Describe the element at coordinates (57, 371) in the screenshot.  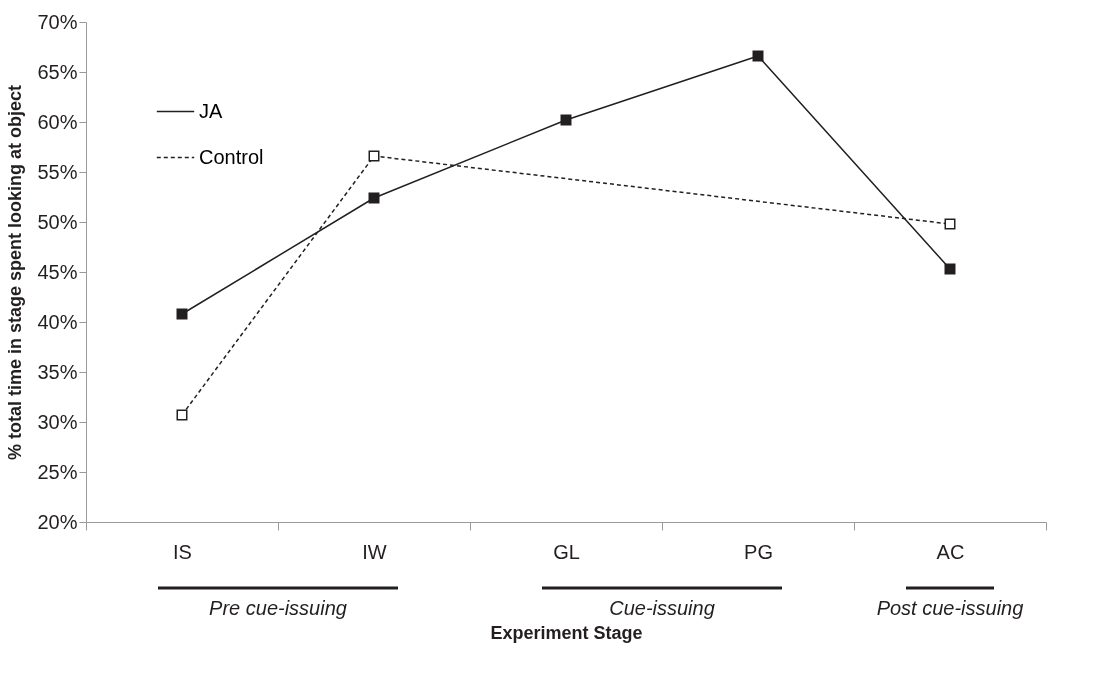
I see `y-tick-label: 35%` at that location.